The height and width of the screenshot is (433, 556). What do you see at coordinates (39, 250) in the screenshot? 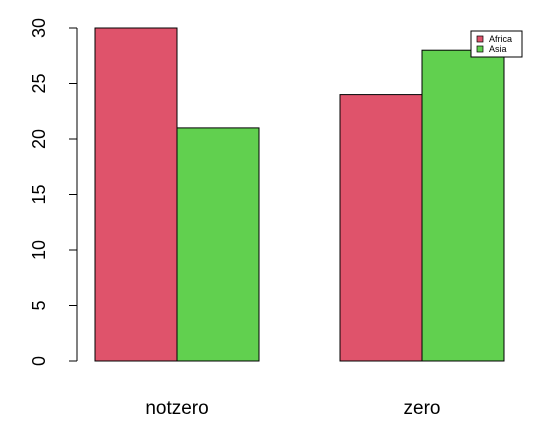
I see `y-tick-label: 10` at bounding box center [39, 250].